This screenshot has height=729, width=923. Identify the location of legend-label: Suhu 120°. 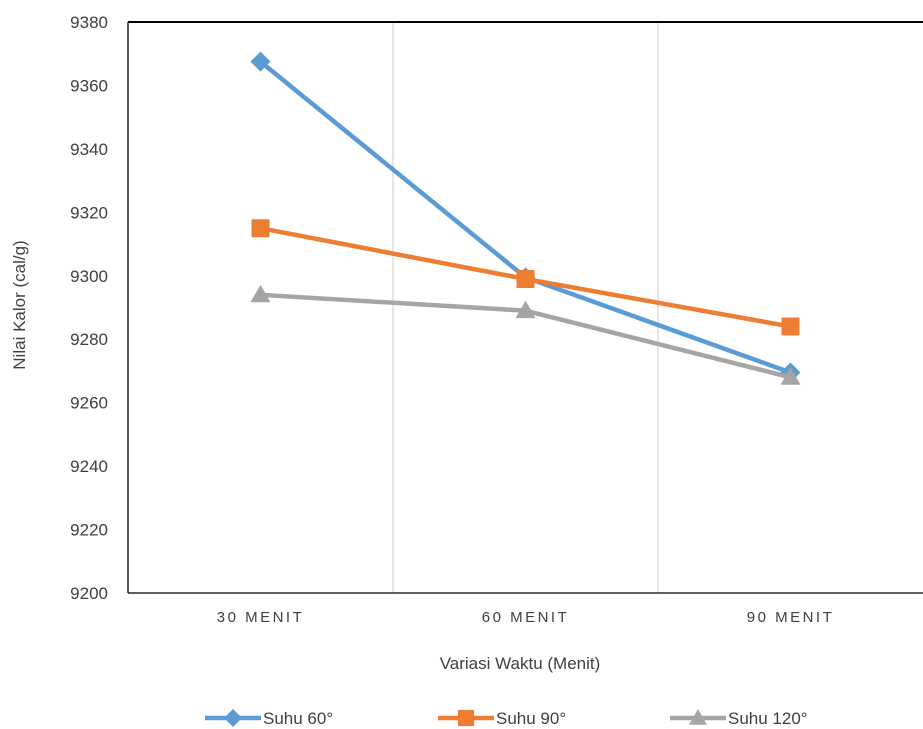
(768, 718).